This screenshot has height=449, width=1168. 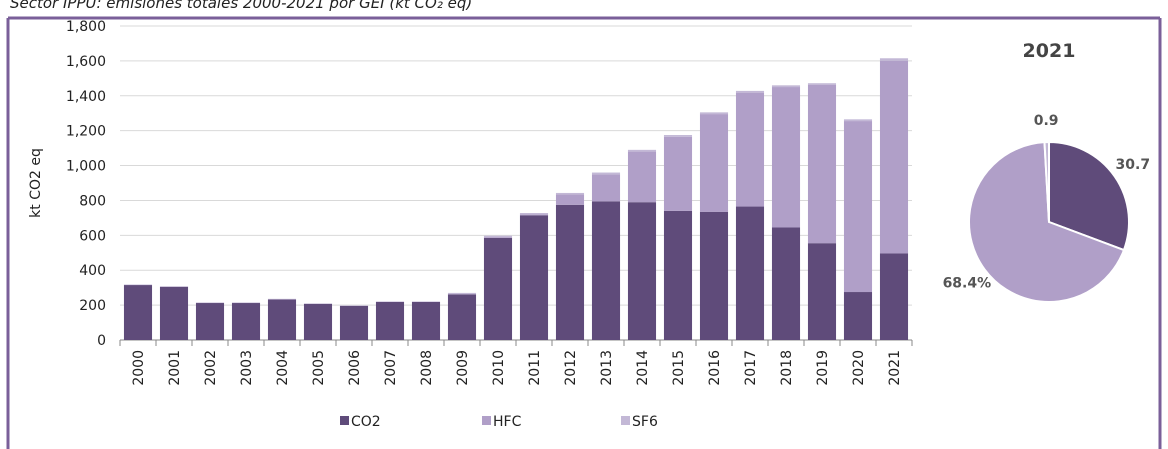 I want to click on x-tick-label: 2015, so click(x=679, y=368).